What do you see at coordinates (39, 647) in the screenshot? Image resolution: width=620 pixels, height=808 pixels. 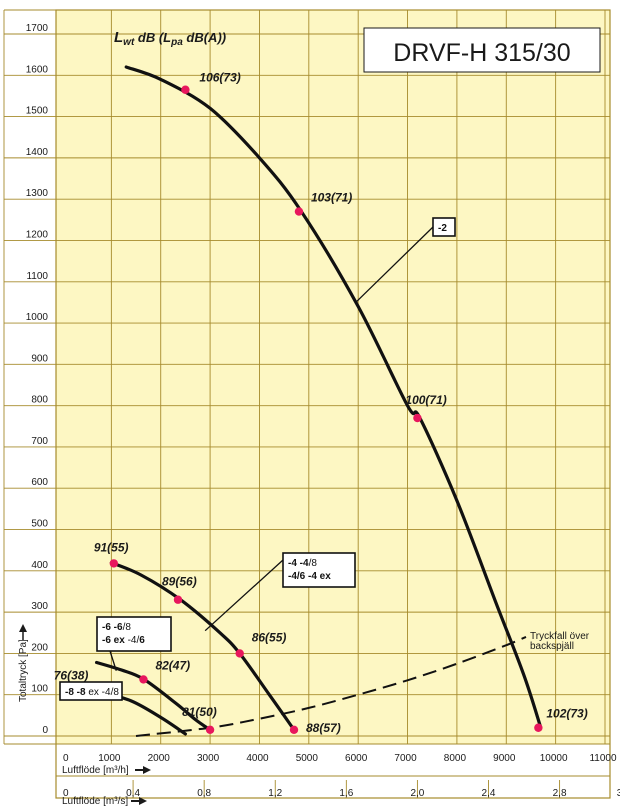 I see `y-tick-label: 200` at bounding box center [39, 647].